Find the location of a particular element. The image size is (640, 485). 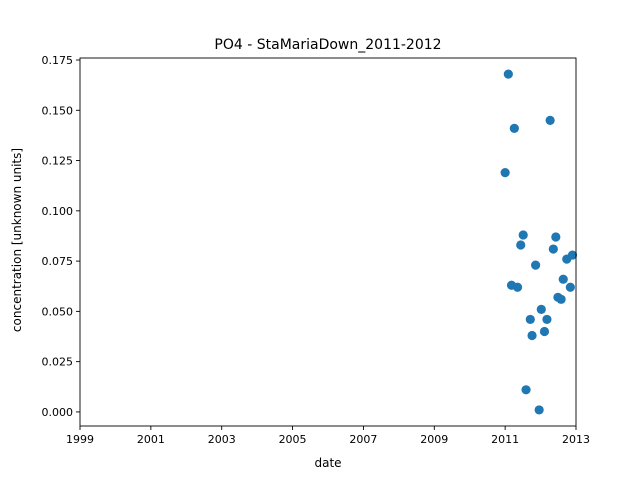

y-tick-label: 0.150 is located at coordinates (58, 110).